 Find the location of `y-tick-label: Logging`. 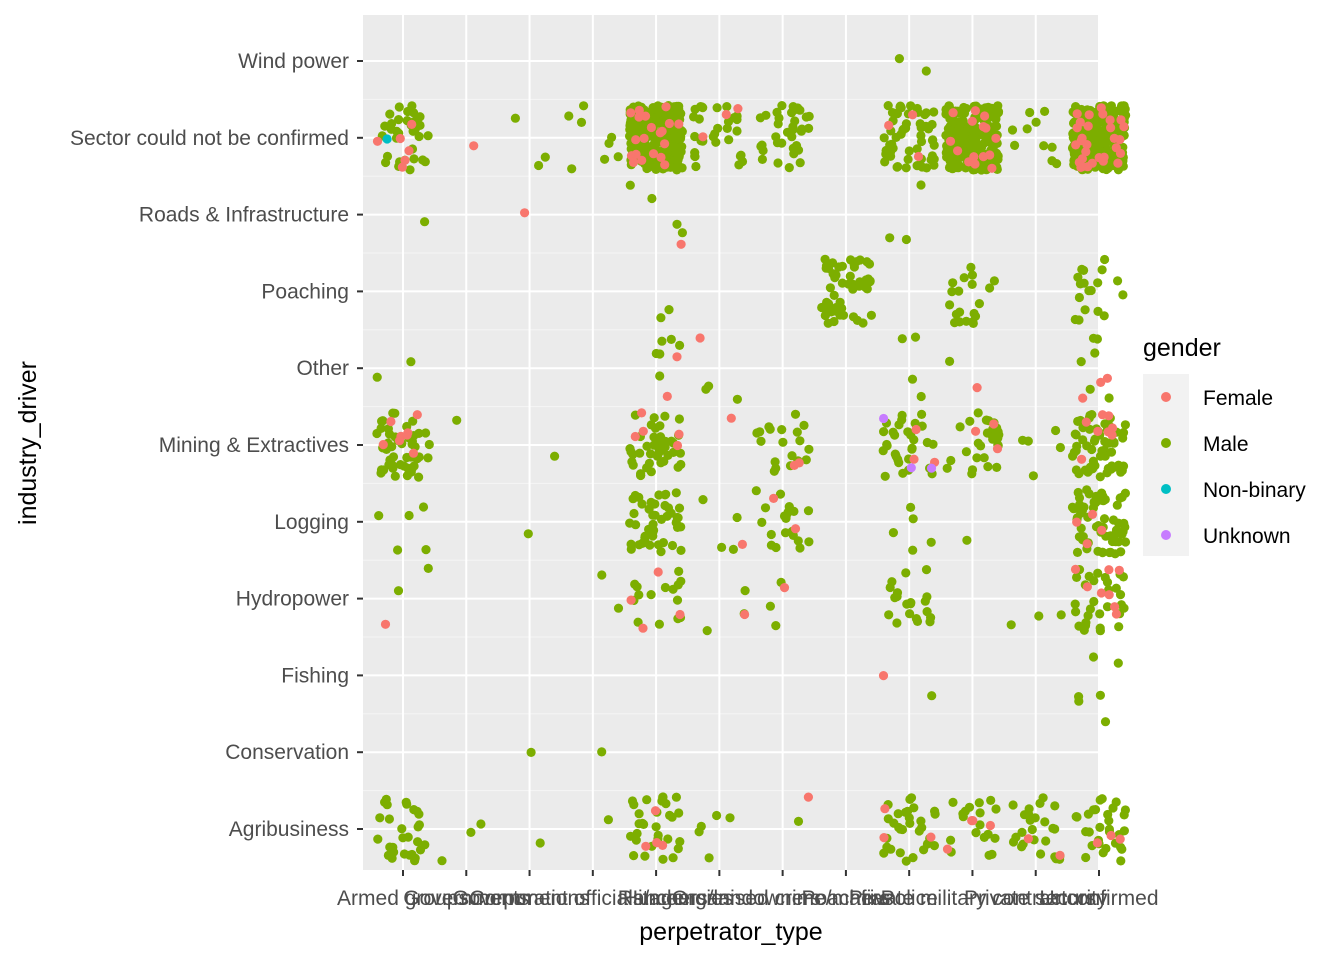

y-tick-label: Logging is located at coordinates (311, 522).